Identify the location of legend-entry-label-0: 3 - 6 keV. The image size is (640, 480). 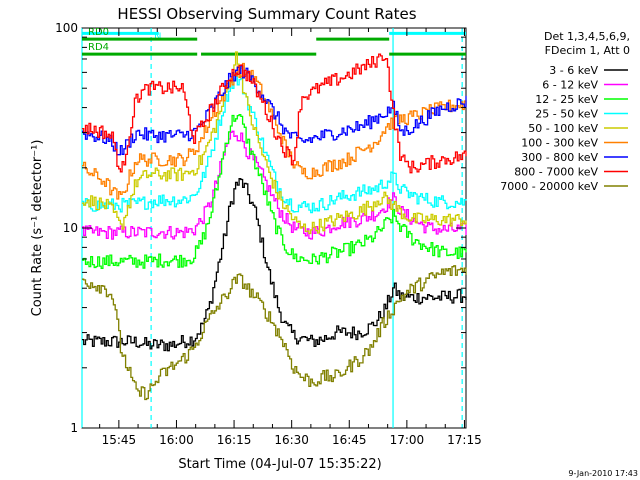
(573, 70).